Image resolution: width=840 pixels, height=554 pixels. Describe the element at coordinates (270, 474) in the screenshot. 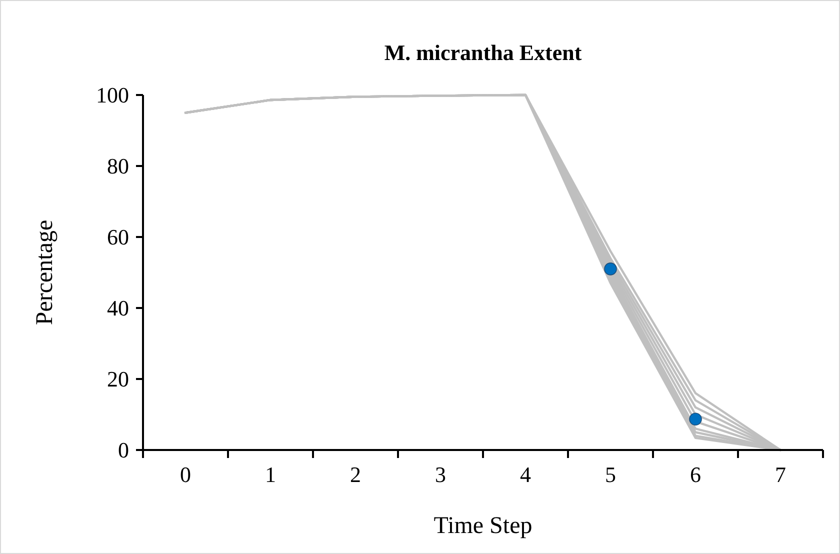

I see `x-tick-label: 1` at that location.